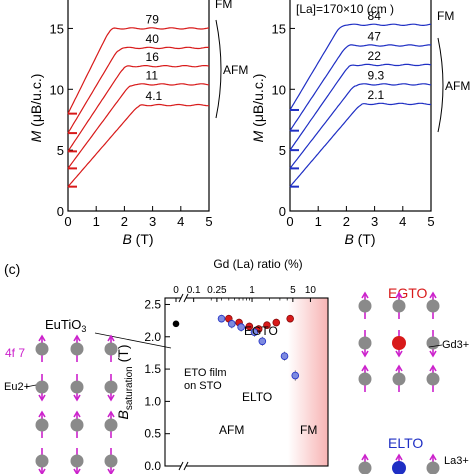  What do you see at coordinates (76, 404) in the screenshot?
I see `eu-spin-lattice` at bounding box center [76, 404].